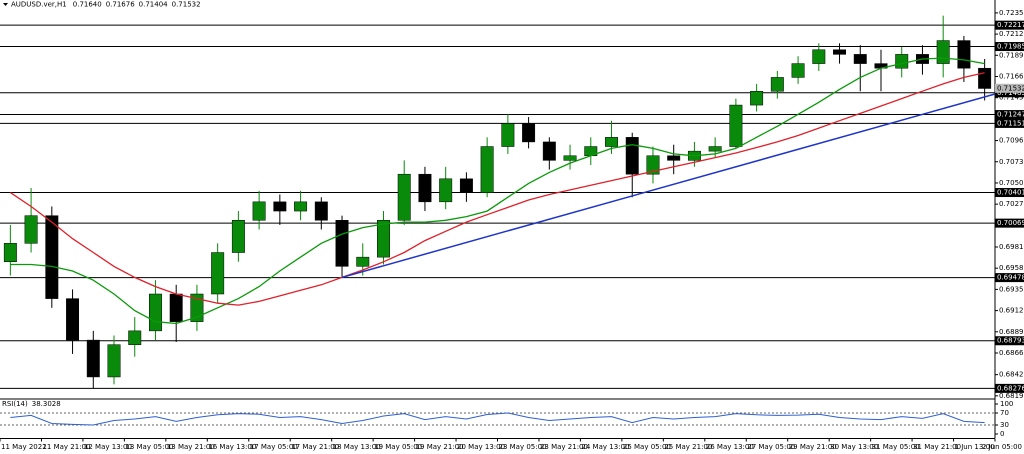 Image resolution: width=1024 pixels, height=454 pixels. Describe the element at coordinates (1006, 404) in the screenshot. I see `y-tick-label: 100` at that location.